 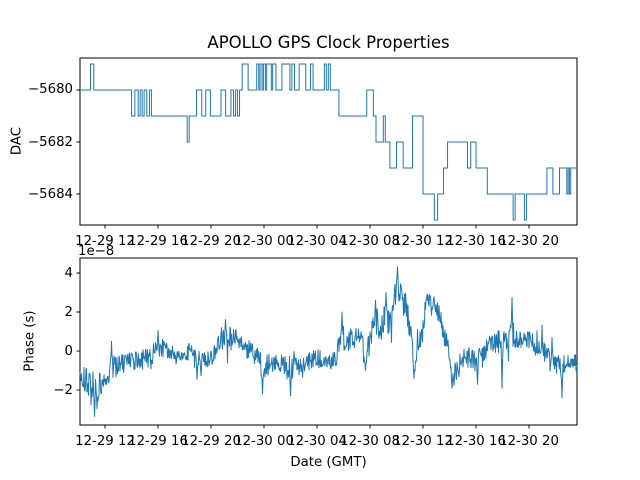 I want to click on top-y-tick-label: −5682, so click(x=50, y=142).